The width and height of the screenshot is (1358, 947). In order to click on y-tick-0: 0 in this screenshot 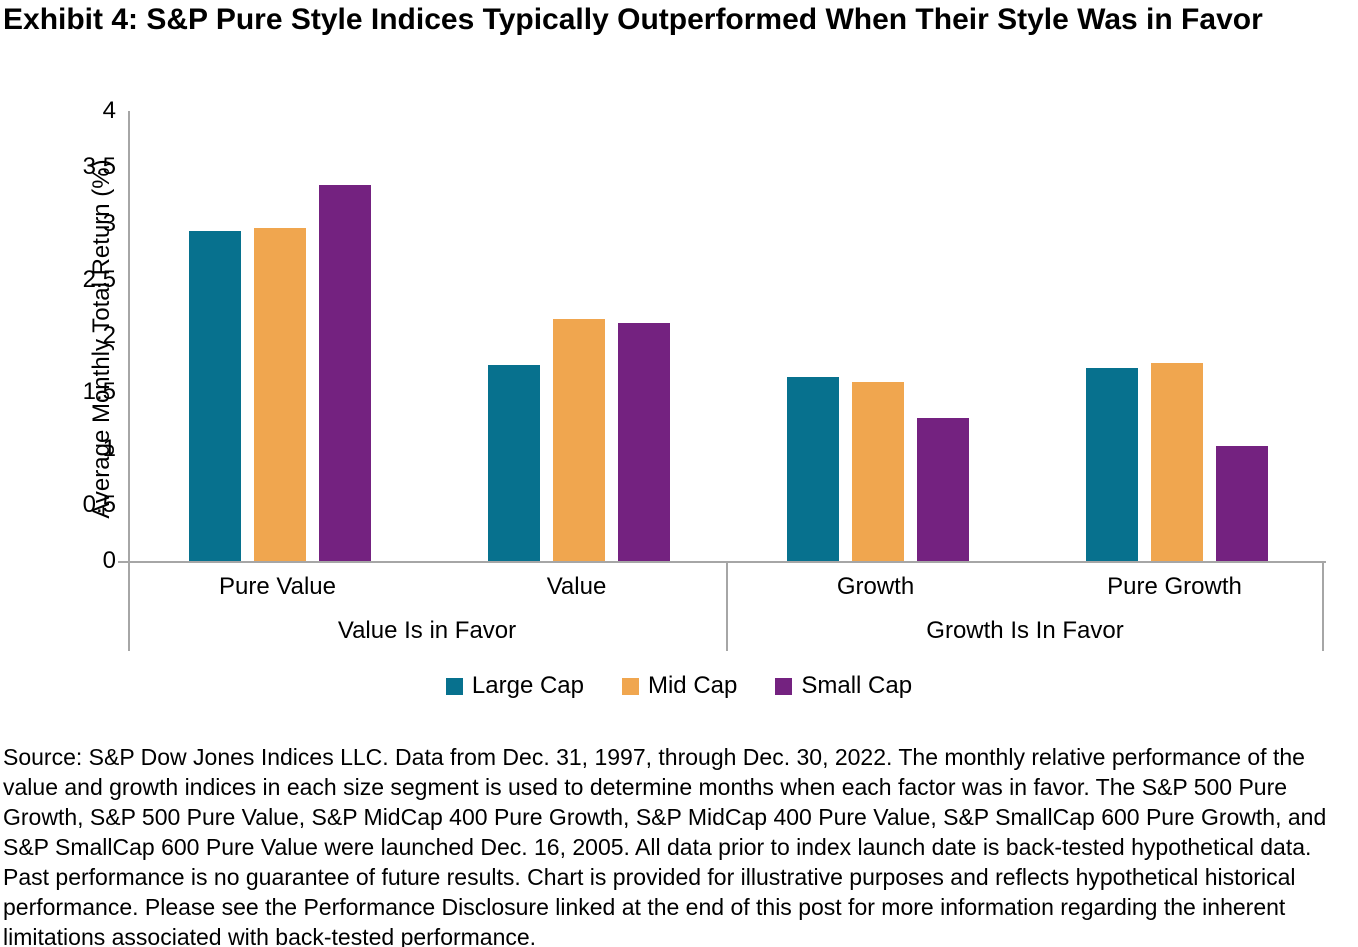, I will do `click(109, 560)`.